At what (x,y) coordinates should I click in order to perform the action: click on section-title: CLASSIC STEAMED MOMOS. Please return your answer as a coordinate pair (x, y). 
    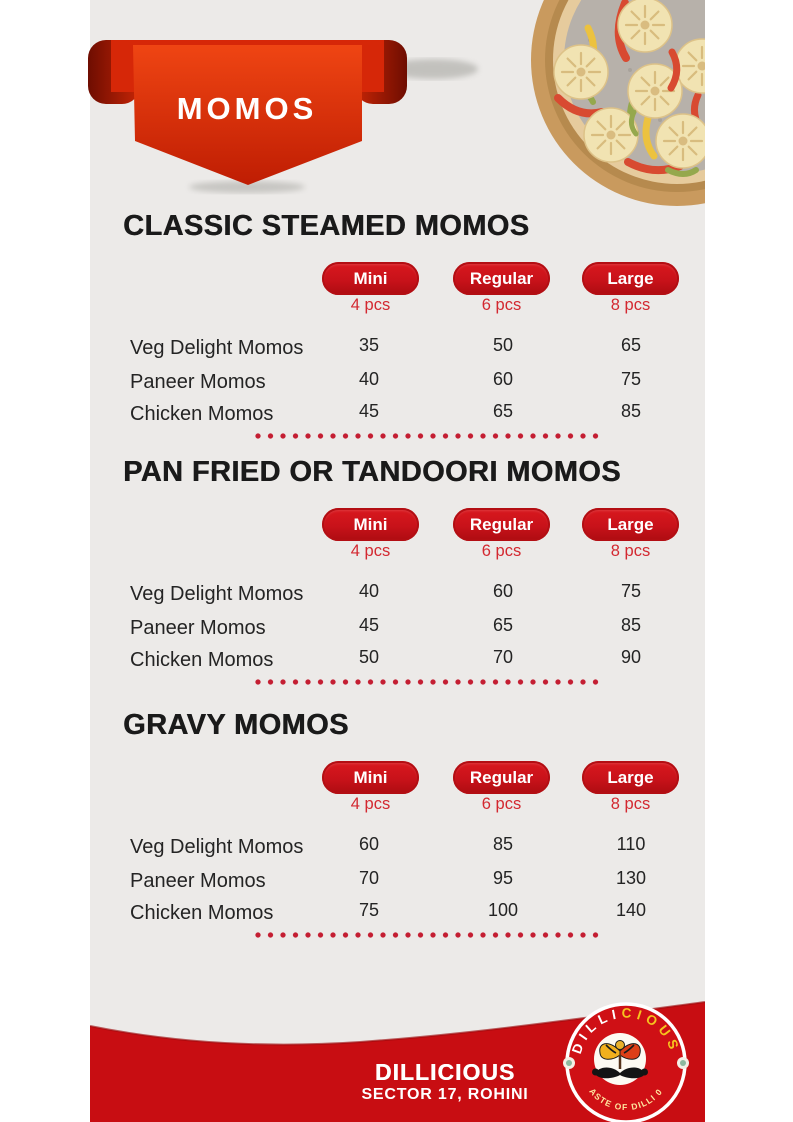
    Looking at the image, I should click on (326, 226).